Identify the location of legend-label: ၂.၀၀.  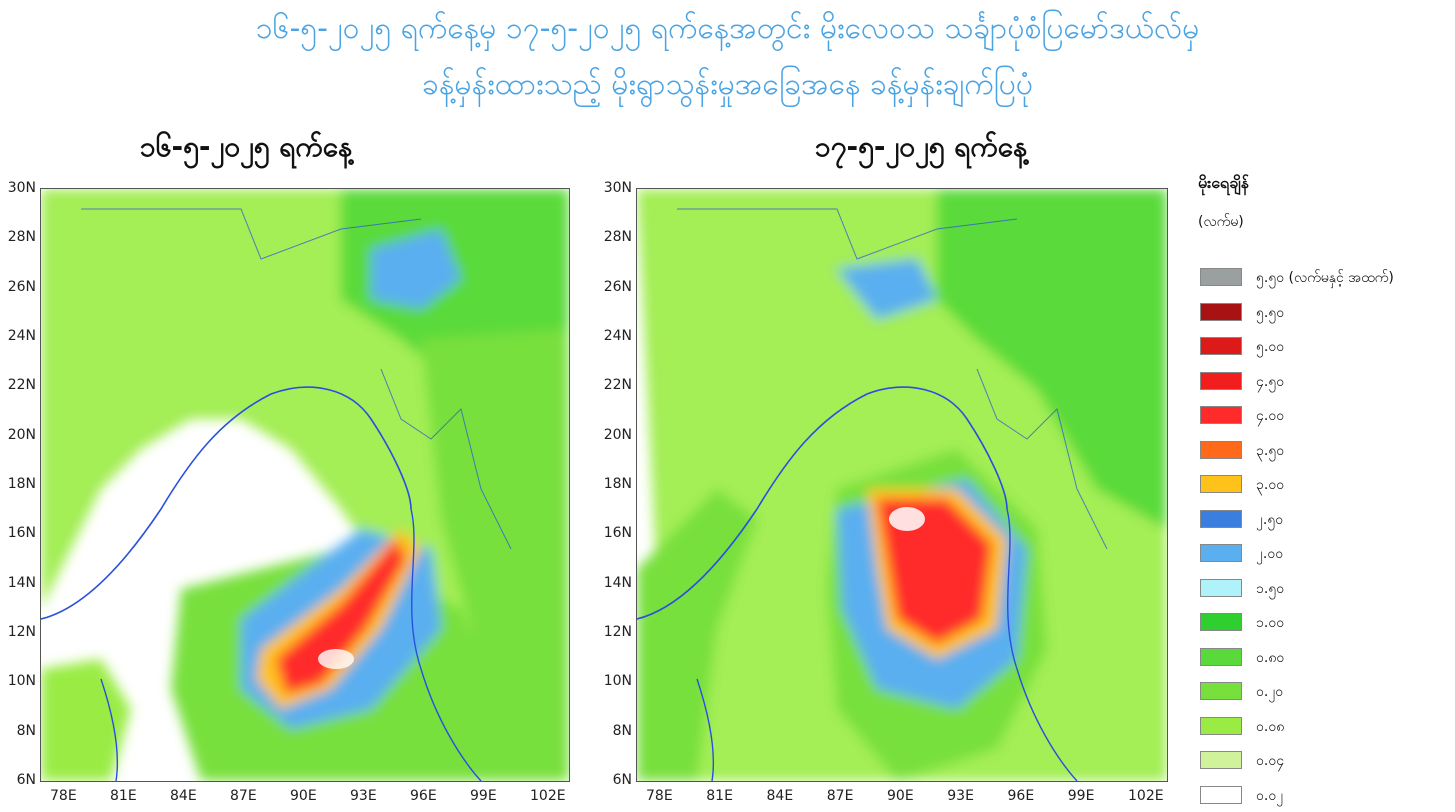
(1270, 554).